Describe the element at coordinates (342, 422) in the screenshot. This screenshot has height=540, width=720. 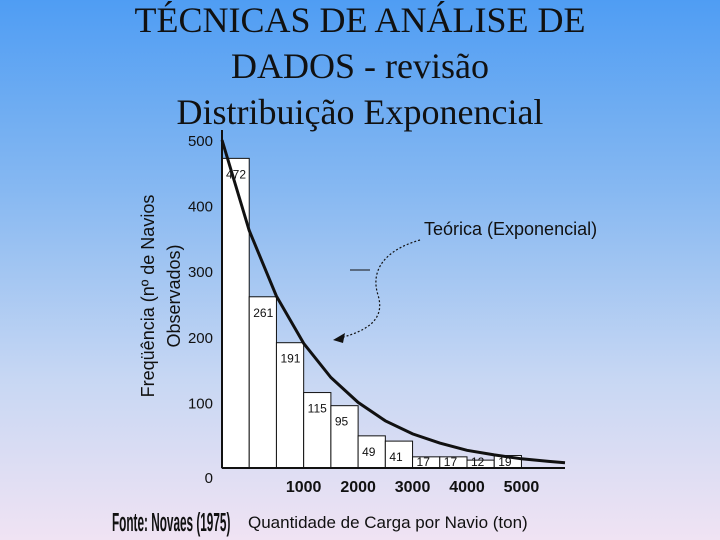
I see `bar-value-label: 95` at that location.